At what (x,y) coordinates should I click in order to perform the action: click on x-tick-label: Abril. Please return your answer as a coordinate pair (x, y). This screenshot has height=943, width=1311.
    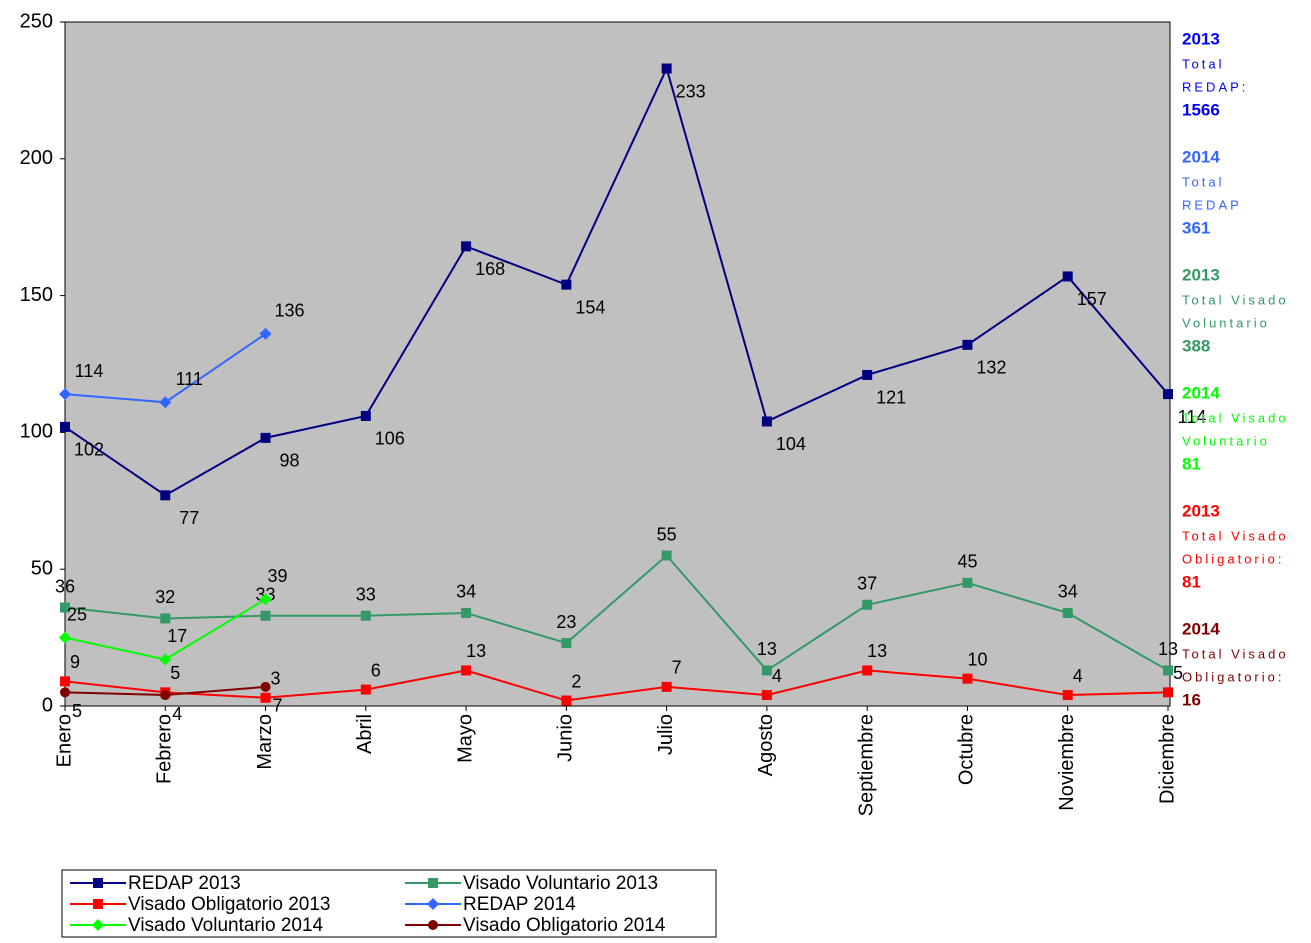
    Looking at the image, I should click on (365, 734).